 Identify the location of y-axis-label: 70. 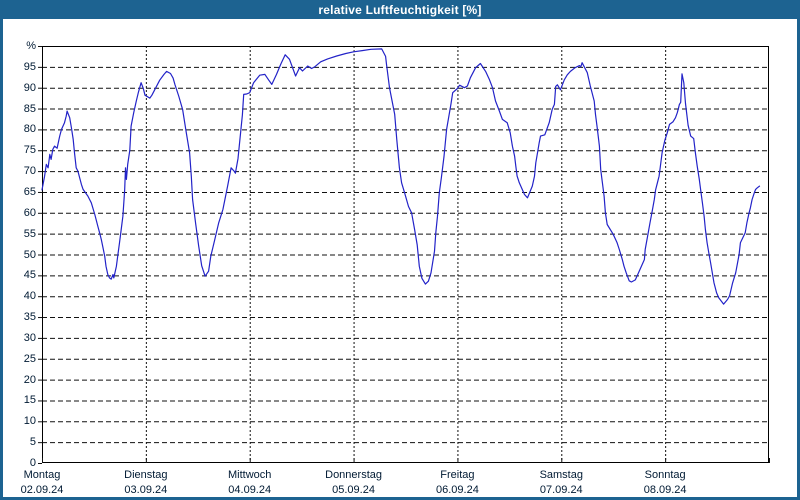
(29, 171).